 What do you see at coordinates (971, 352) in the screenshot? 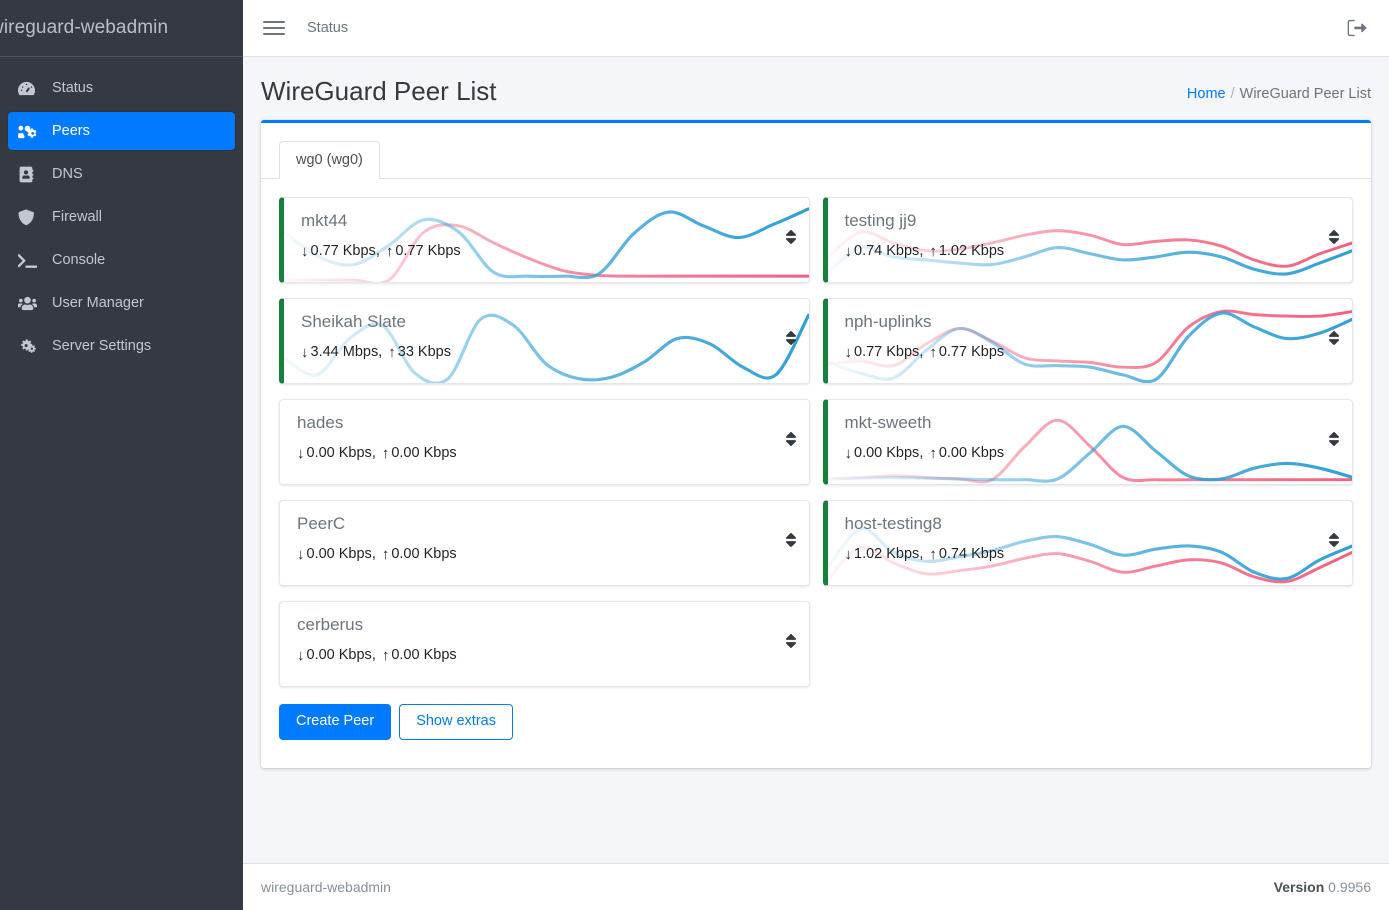
I see `upload-rate: 0.77 Kbps` at bounding box center [971, 352].